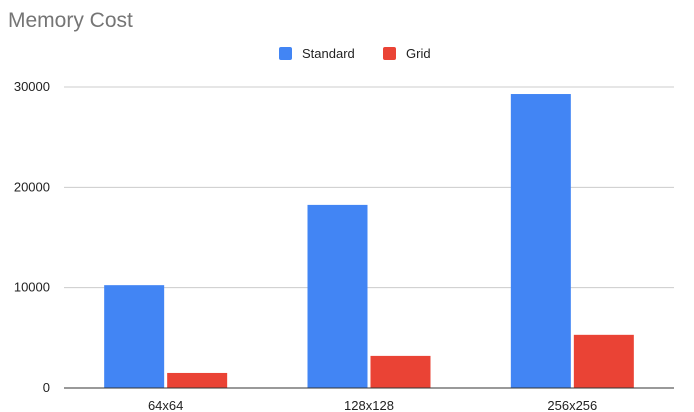 The image size is (694, 412). I want to click on chart-title: Memory Cost, so click(70, 20).